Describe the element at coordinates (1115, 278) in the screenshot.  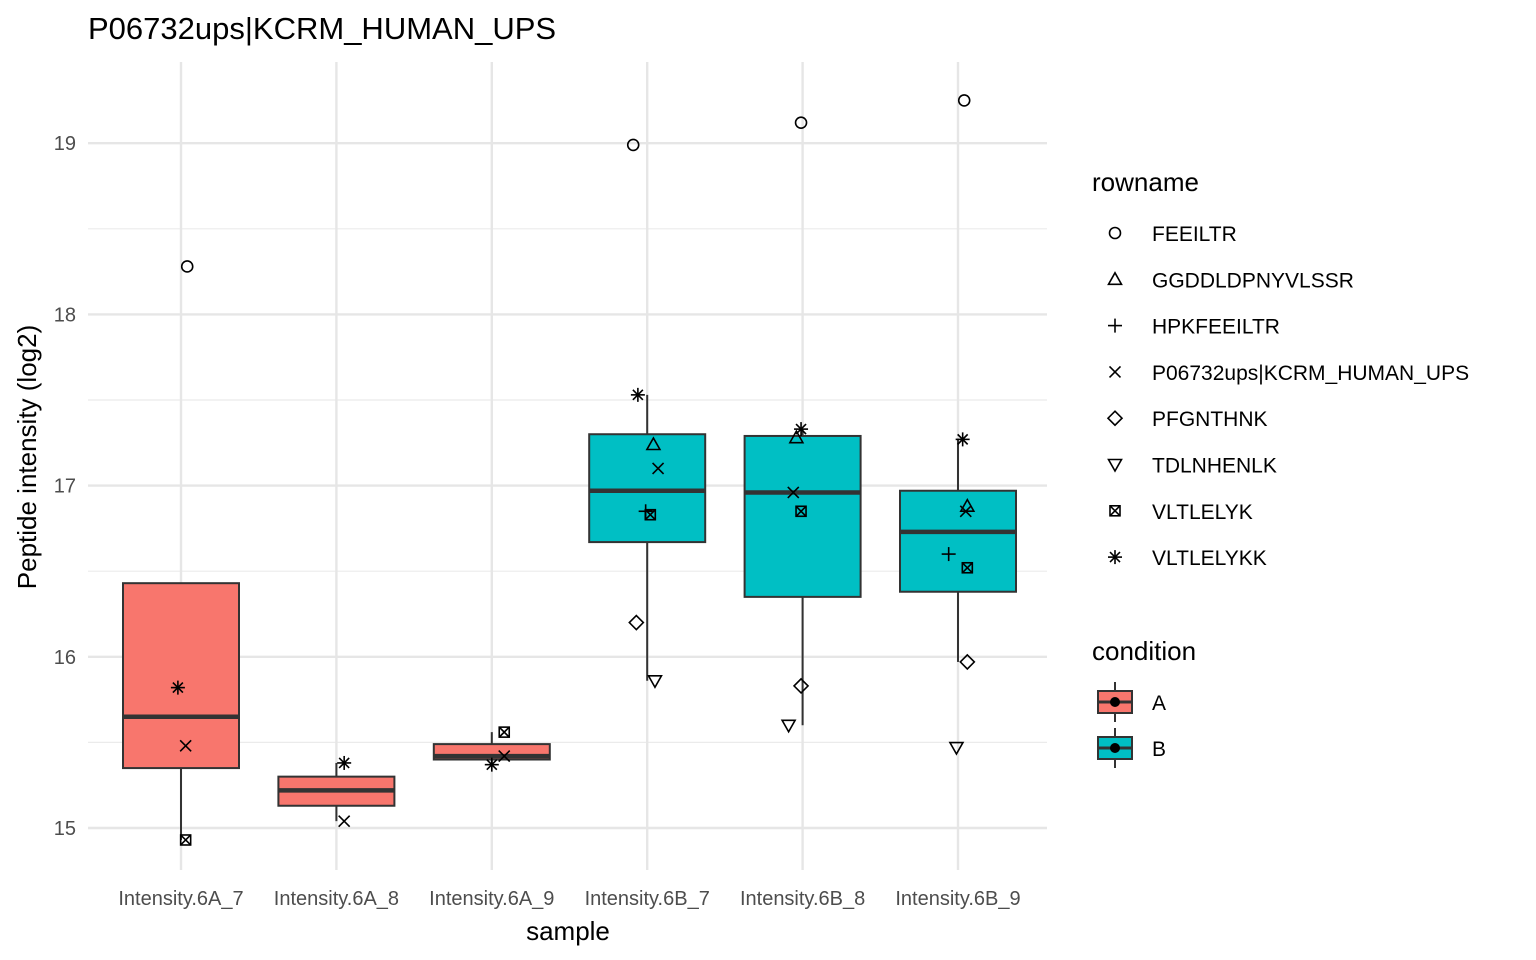
I see `legend-key-triangle-open` at that location.